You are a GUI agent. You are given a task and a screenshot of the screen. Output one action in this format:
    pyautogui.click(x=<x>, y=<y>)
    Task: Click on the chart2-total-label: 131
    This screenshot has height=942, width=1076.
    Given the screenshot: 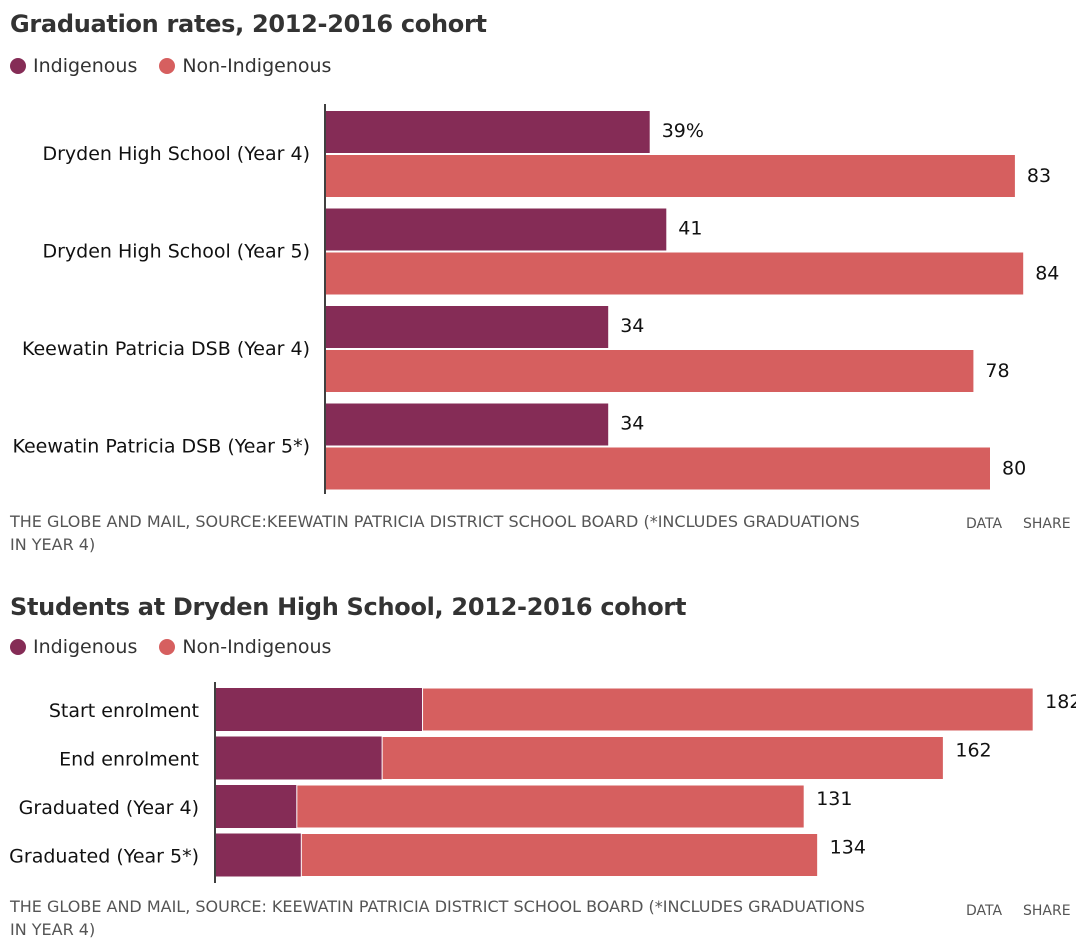 What is the action you would take?
    pyautogui.click(x=834, y=799)
    